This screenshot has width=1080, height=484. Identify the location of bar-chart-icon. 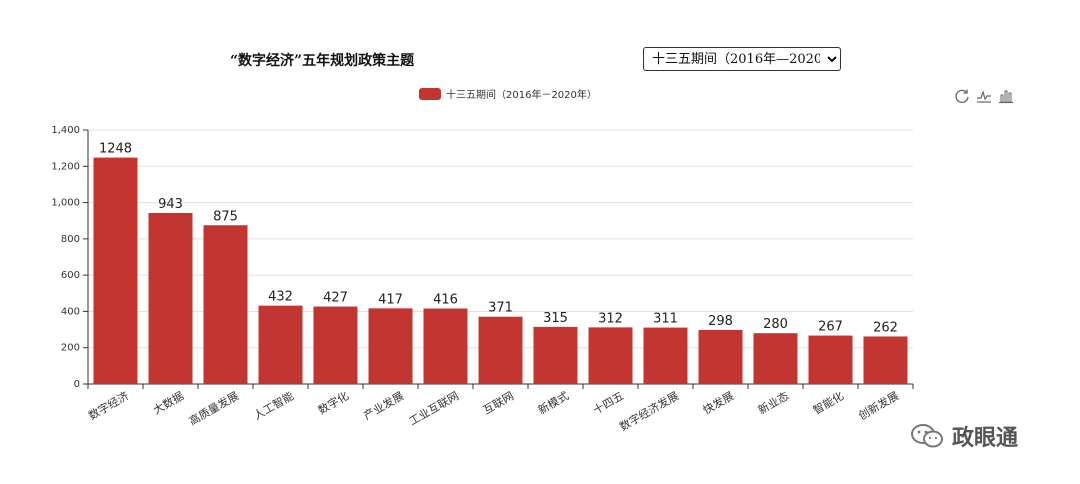
(1006, 96).